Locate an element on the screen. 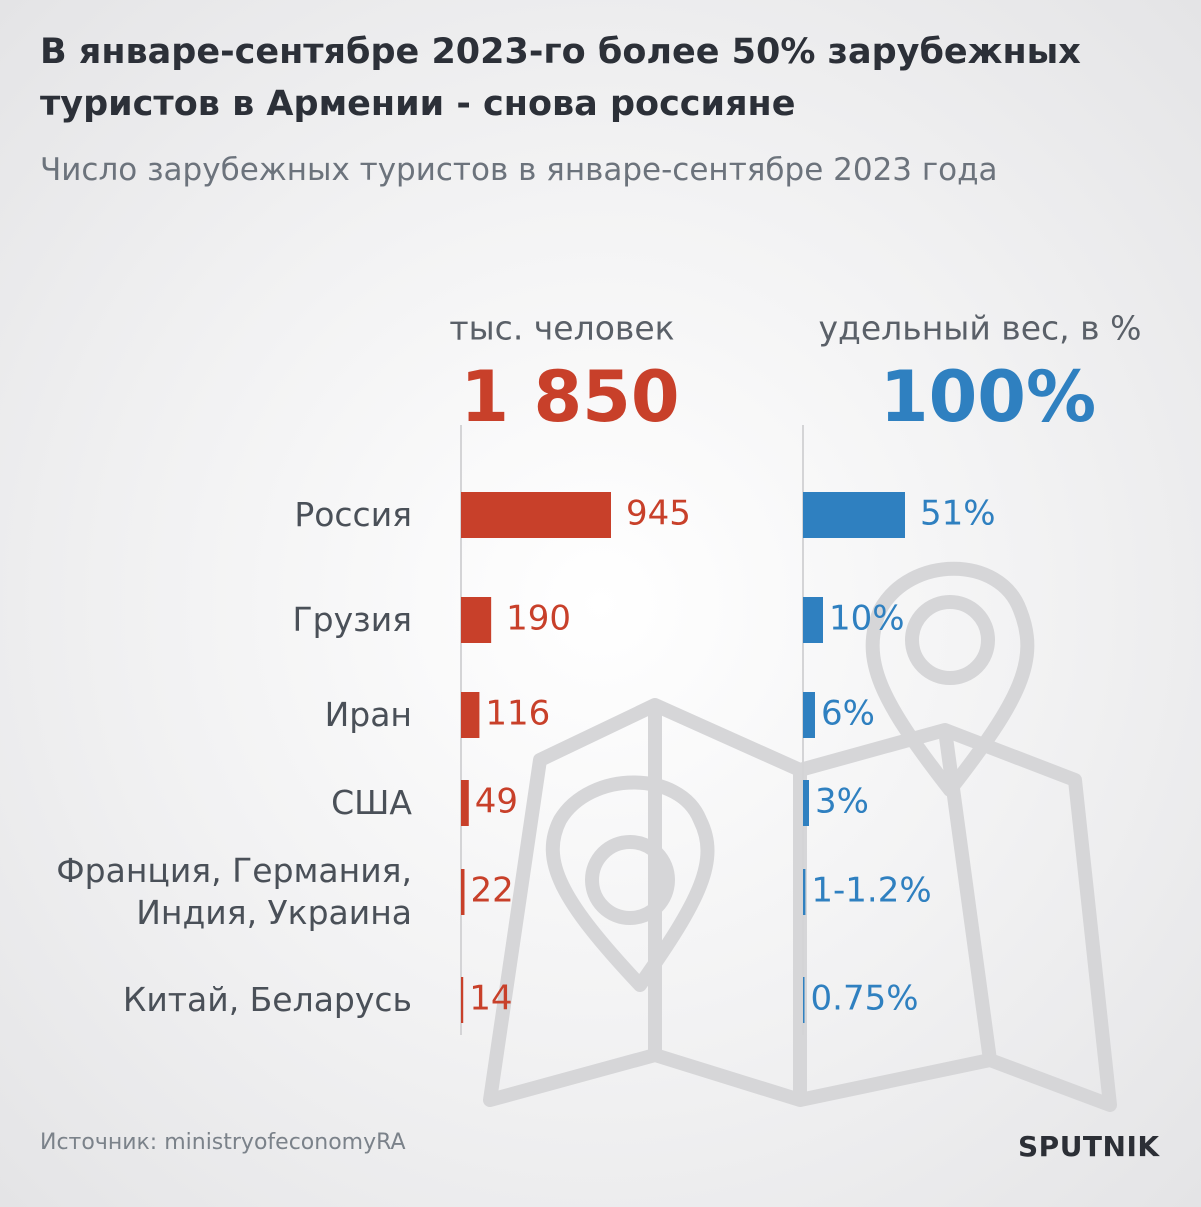  value-label: 190 is located at coordinates (538, 619).